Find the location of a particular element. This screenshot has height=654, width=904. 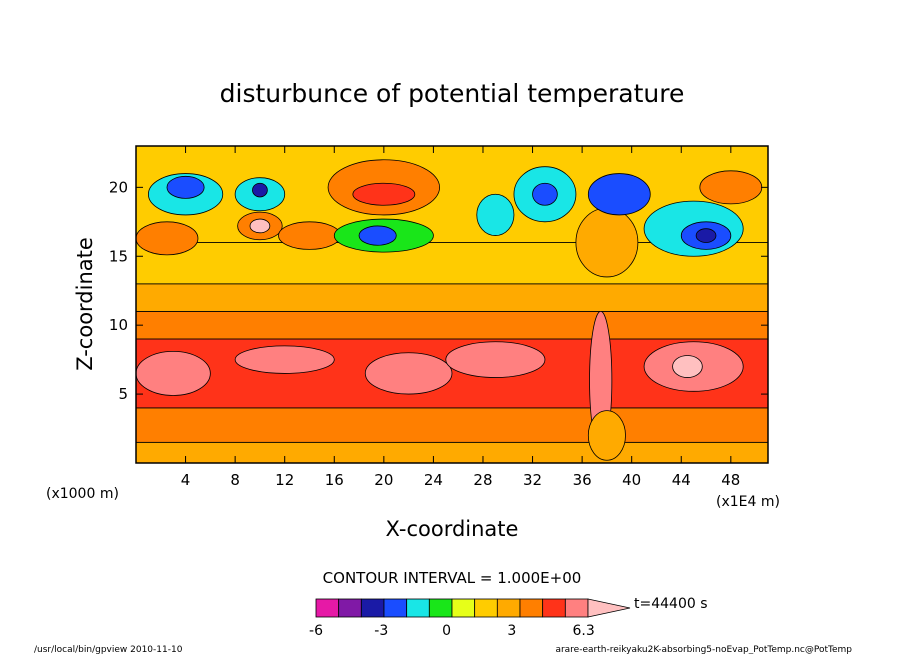

colorbar-arrow is located at coordinates (609, 608).